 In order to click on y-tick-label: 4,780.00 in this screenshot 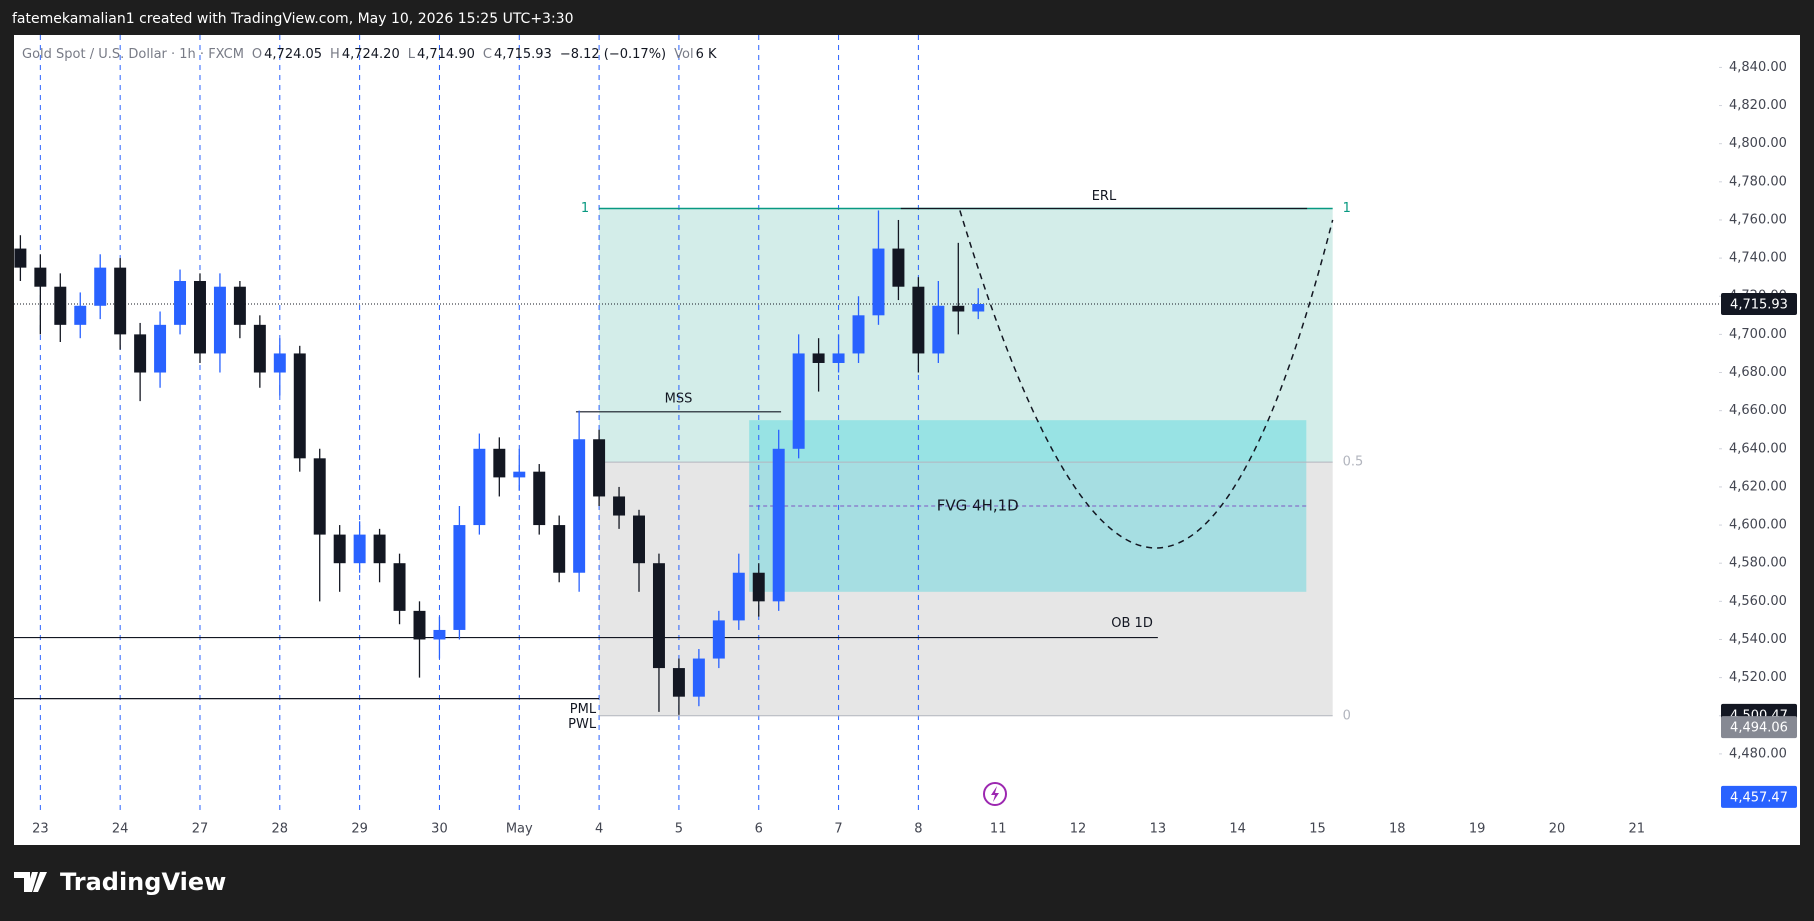, I will do `click(1758, 181)`.